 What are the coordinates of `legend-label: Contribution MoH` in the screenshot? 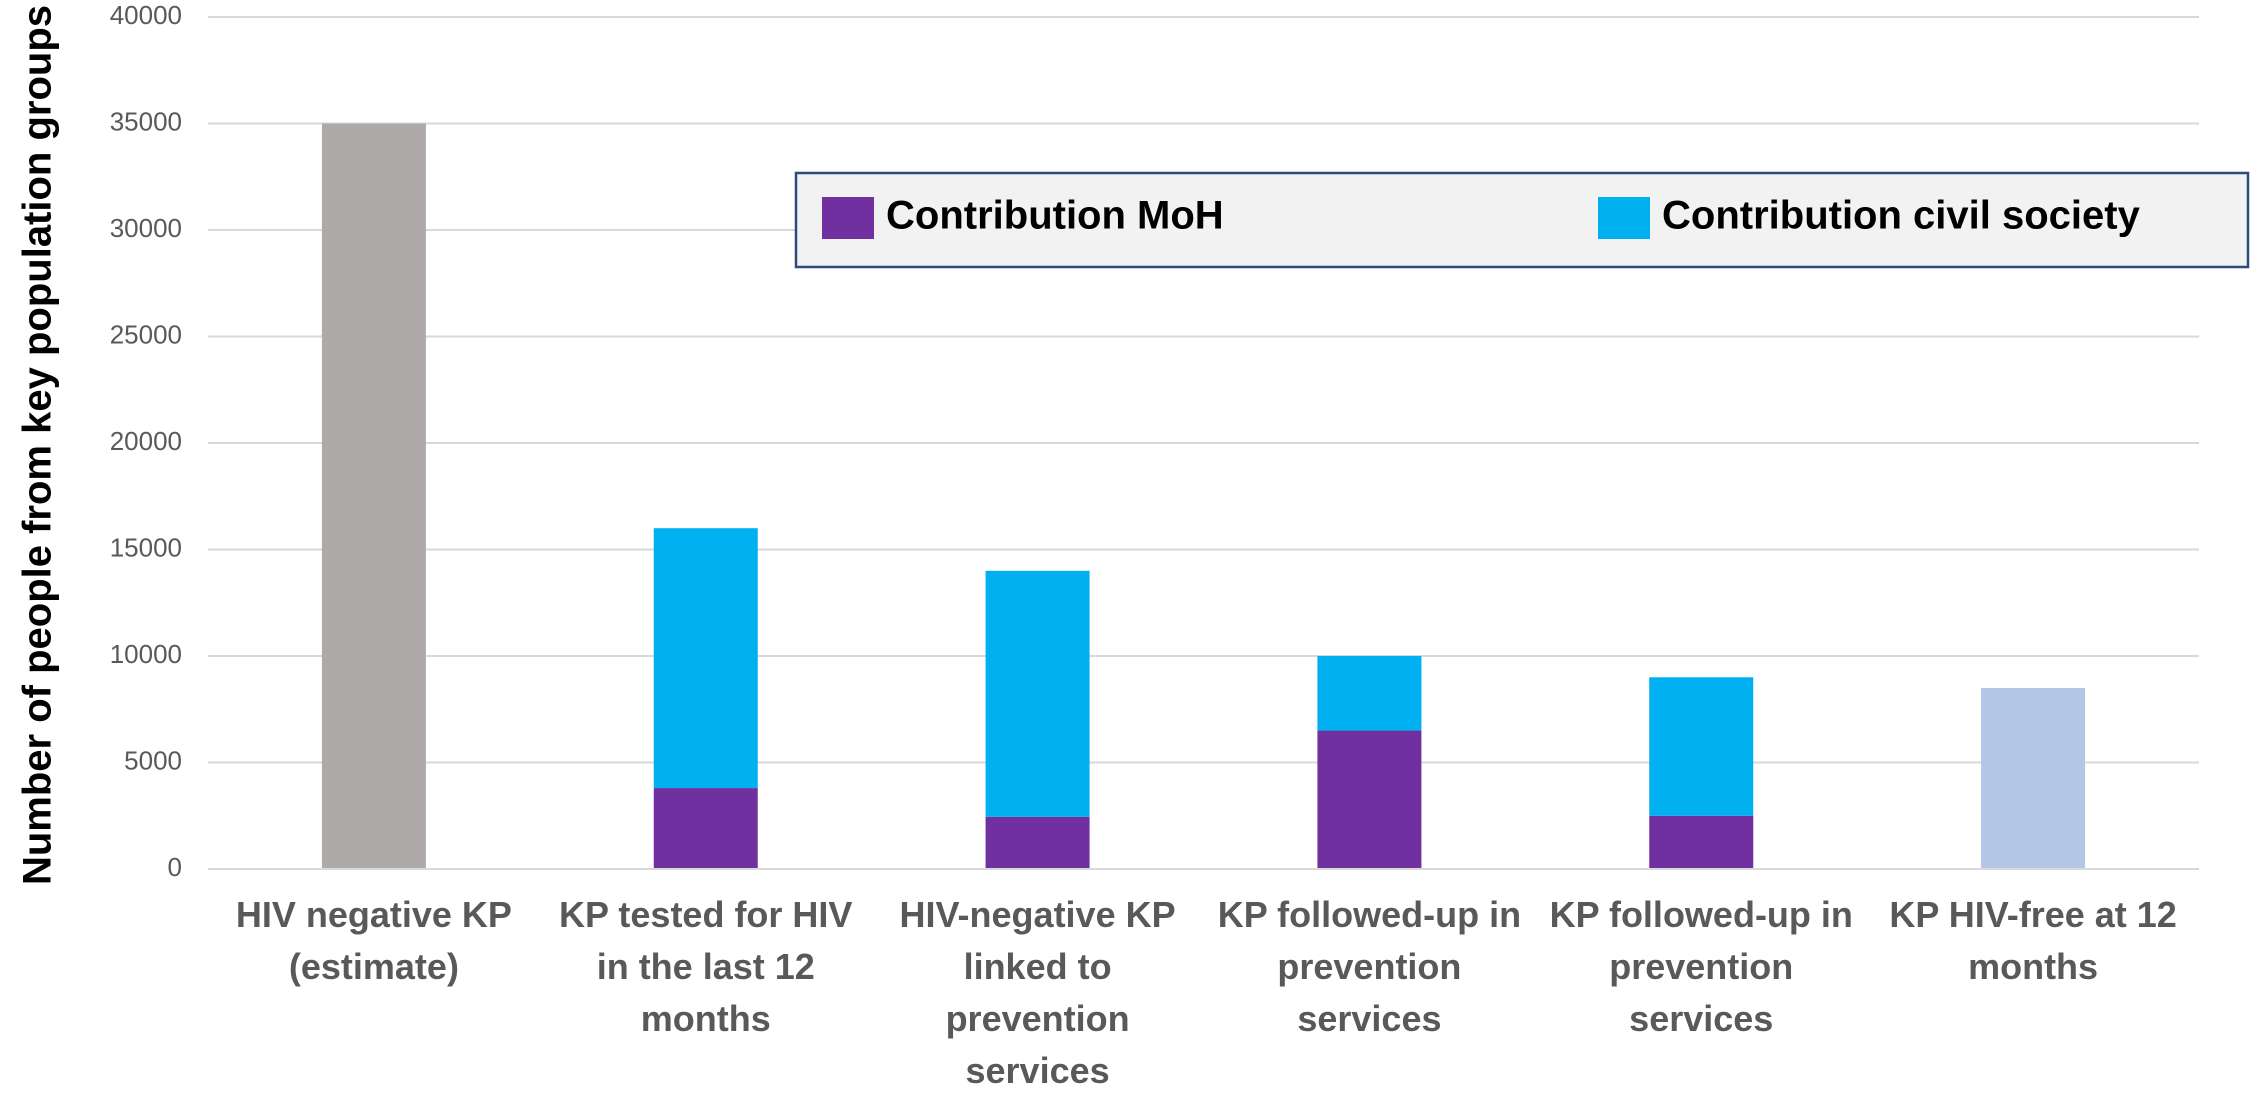 It's located at (1055, 216).